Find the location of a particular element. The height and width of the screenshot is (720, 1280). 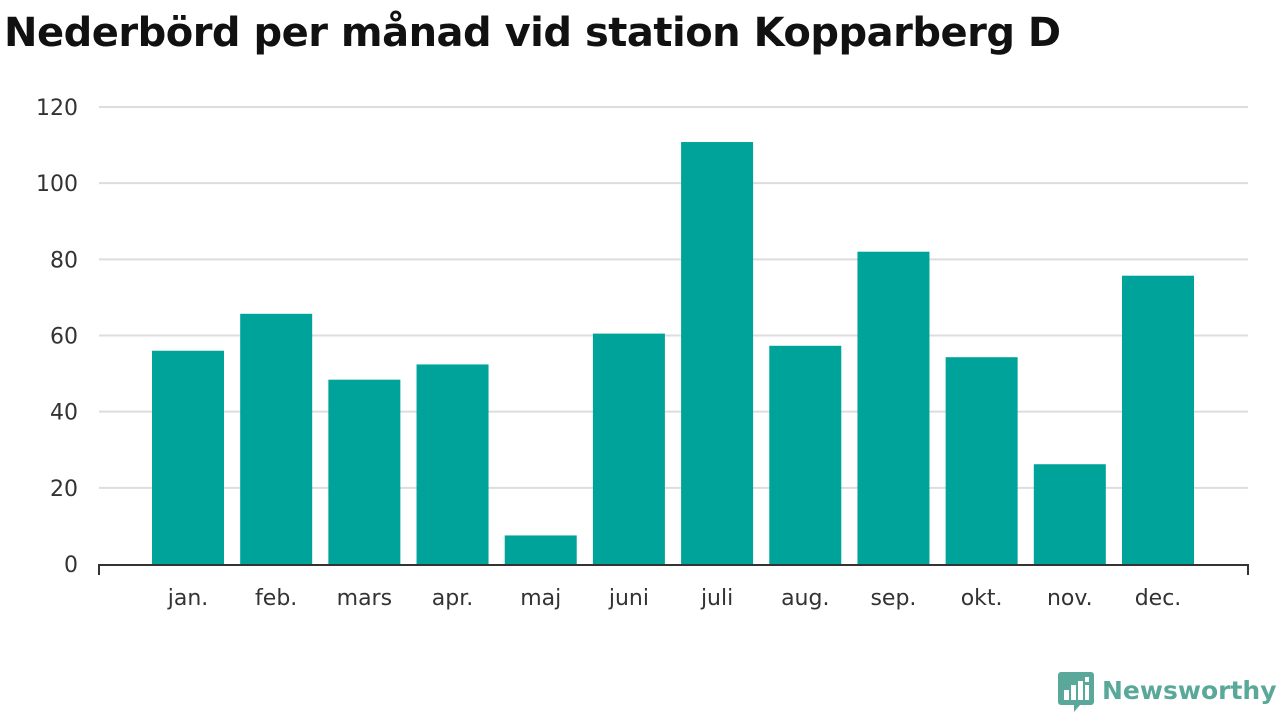

bar-nov is located at coordinates (1069, 514).